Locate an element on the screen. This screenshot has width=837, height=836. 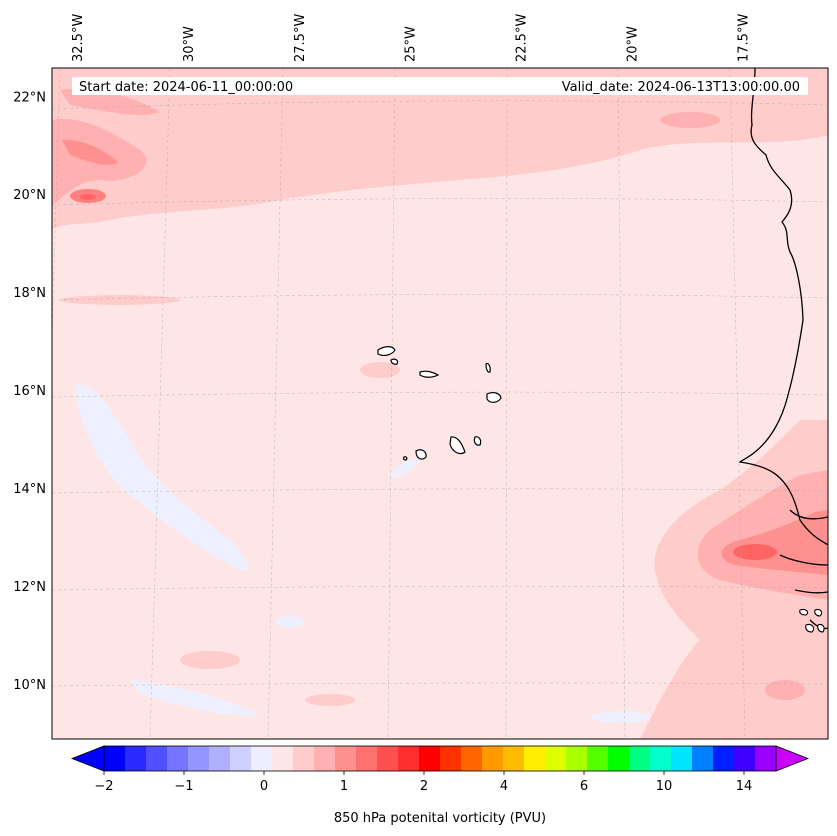
pv-contour-east-core is located at coordinates (755, 552).